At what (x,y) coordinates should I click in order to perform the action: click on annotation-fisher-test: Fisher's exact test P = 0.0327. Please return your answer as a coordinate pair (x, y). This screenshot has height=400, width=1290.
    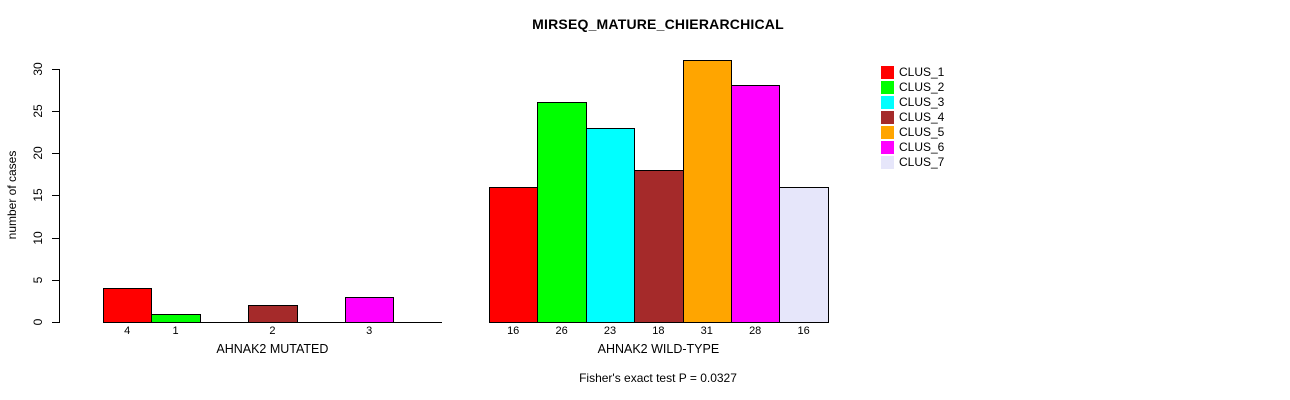
    Looking at the image, I should click on (658, 378).